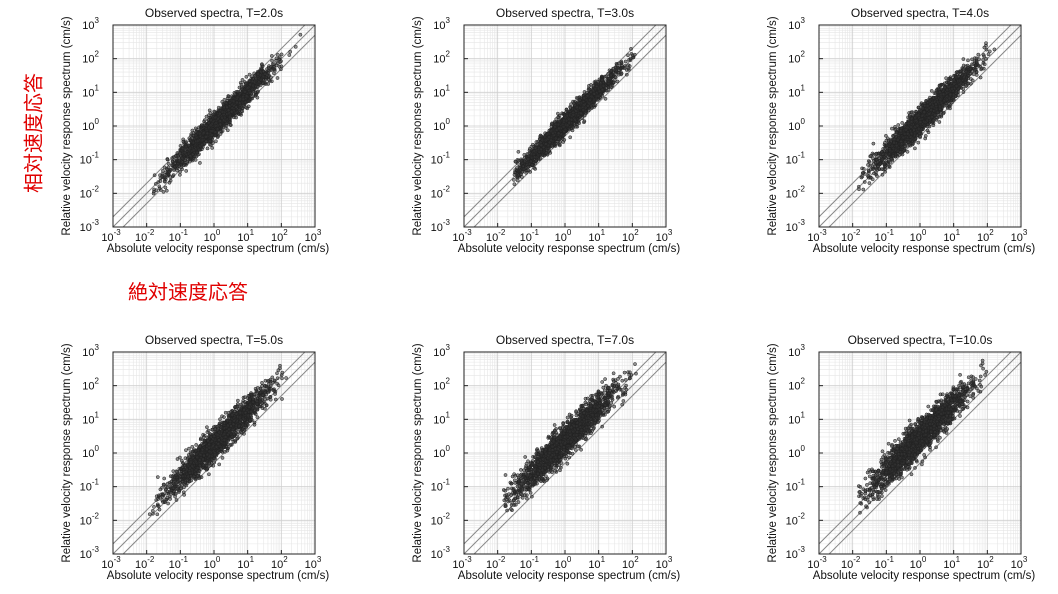 The image size is (1058, 594). Describe the element at coordinates (90, 58) in the screenshot. I see `y-tick-label: 10²` at that location.